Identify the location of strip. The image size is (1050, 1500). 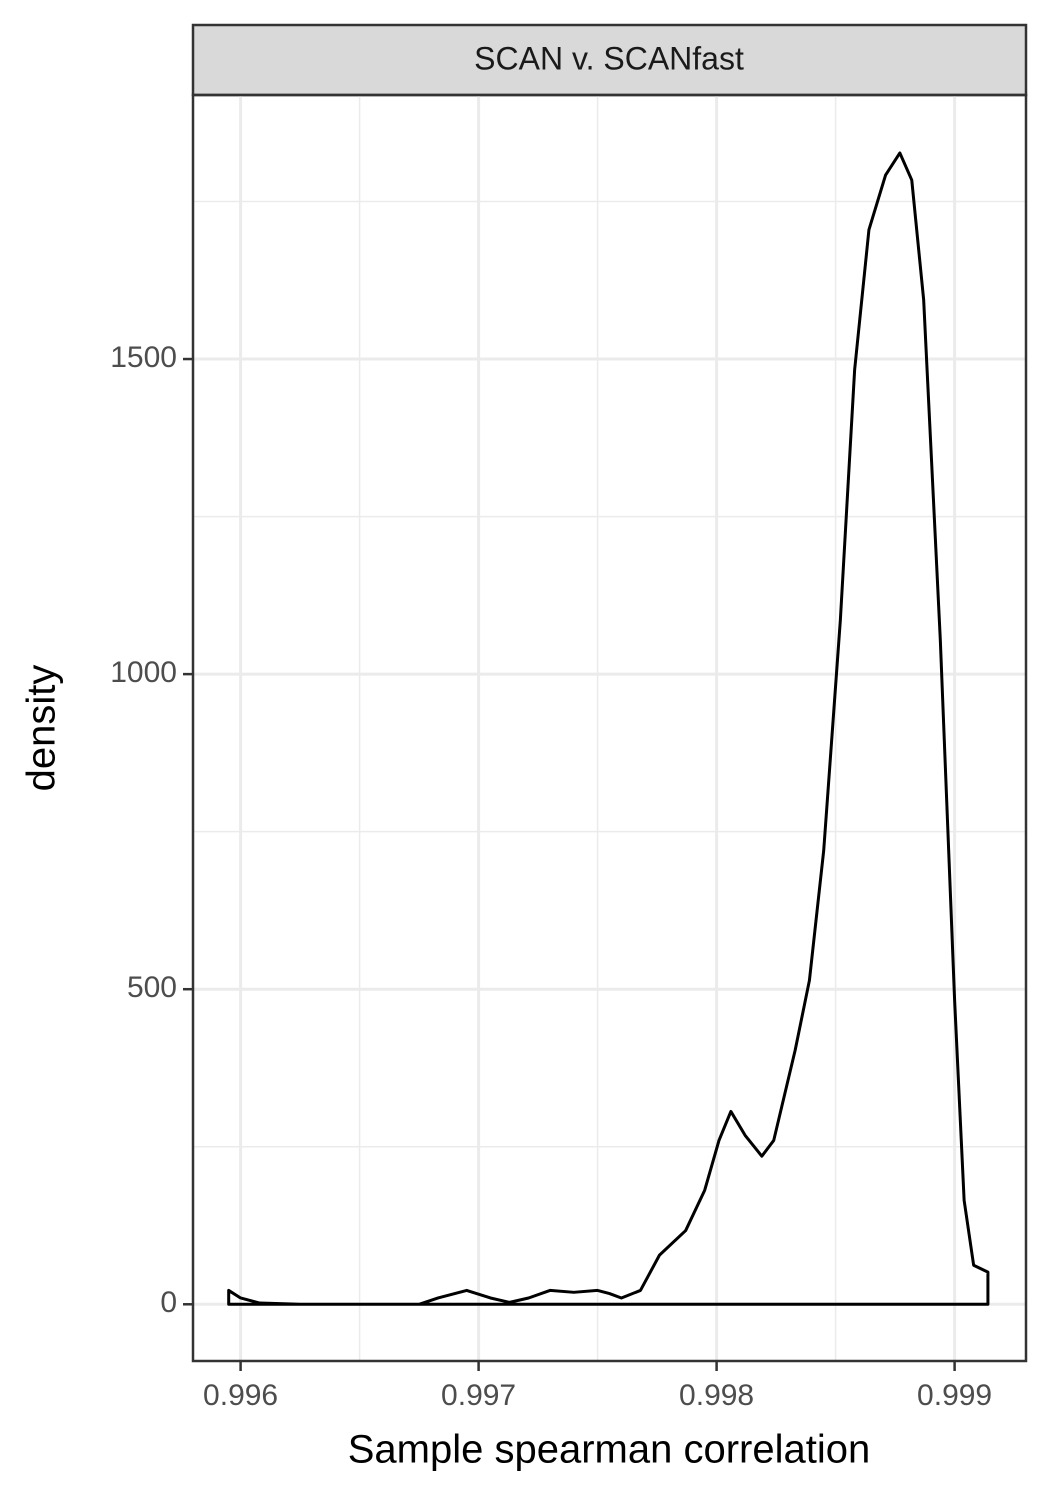
(609, 60).